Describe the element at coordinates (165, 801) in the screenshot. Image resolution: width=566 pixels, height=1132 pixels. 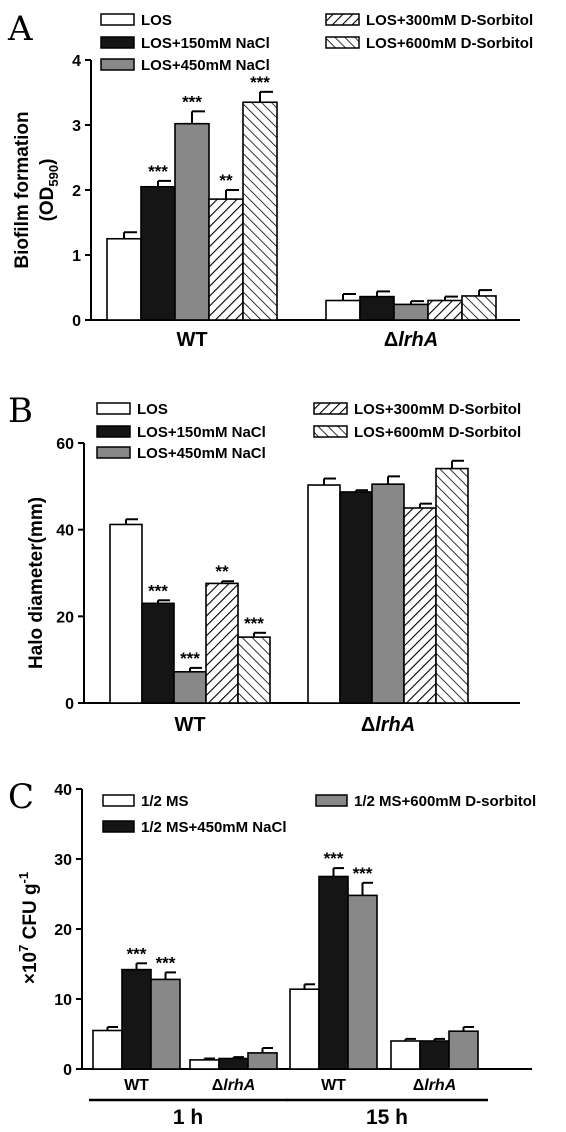
I see `legend-label: 1/2 MS` at that location.